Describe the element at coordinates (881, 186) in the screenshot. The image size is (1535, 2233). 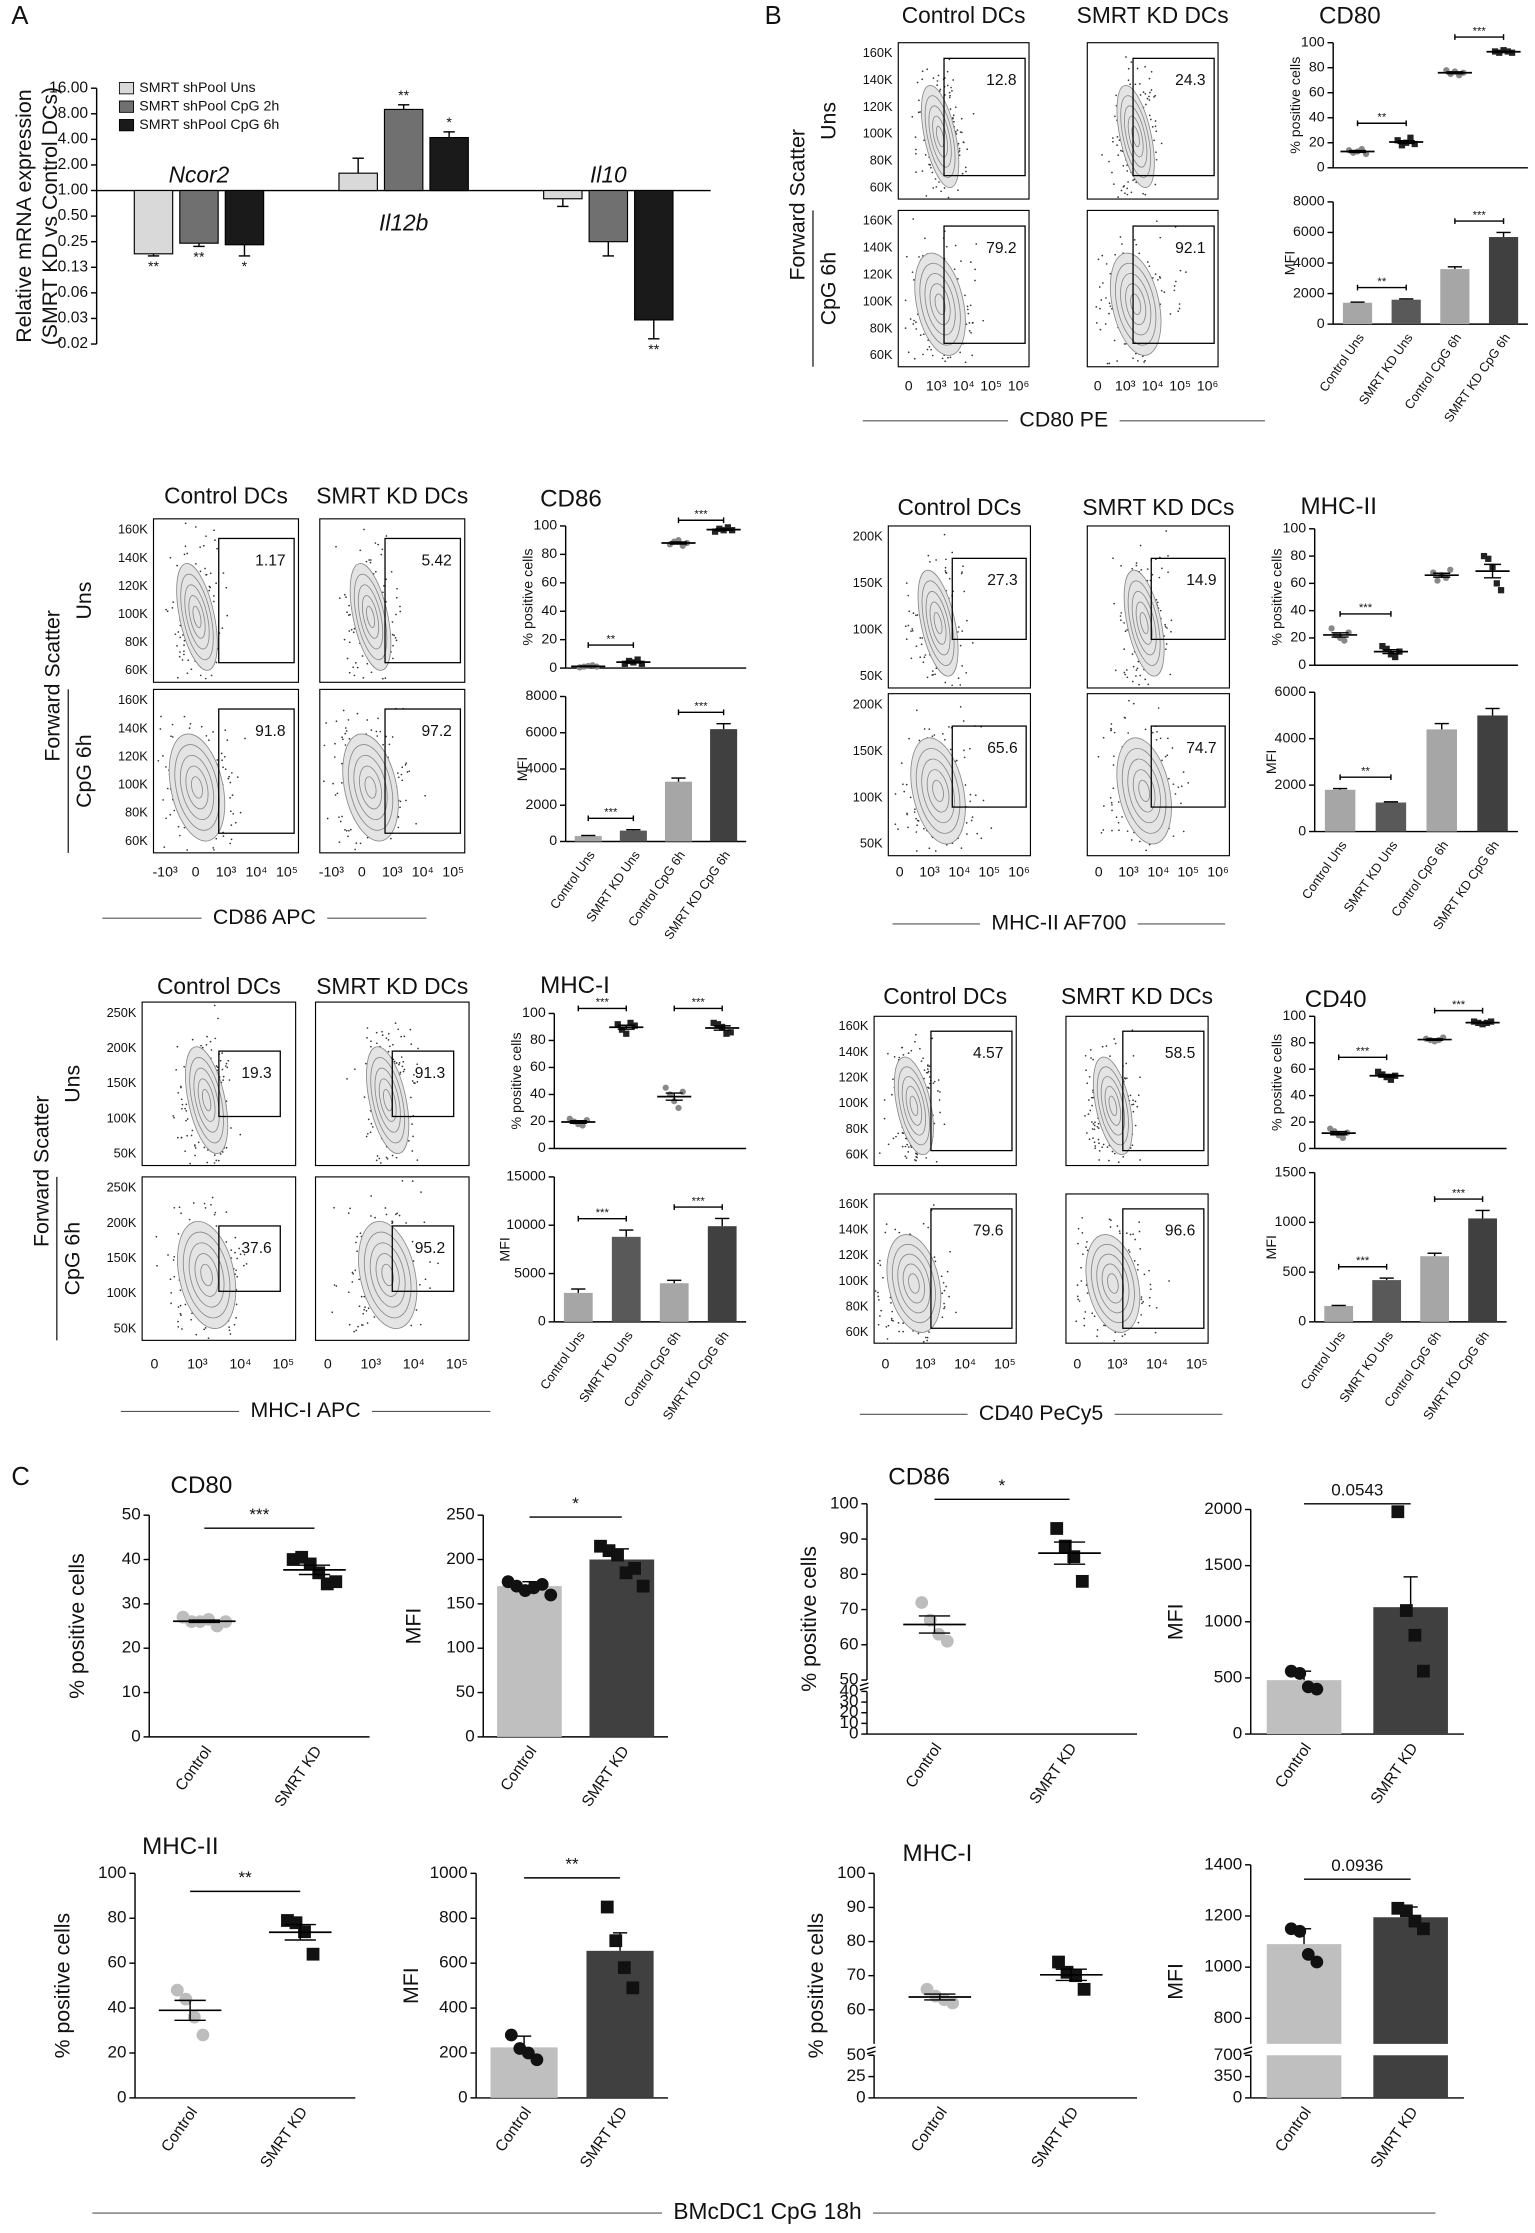
I see `y-tick-label: 60K` at that location.